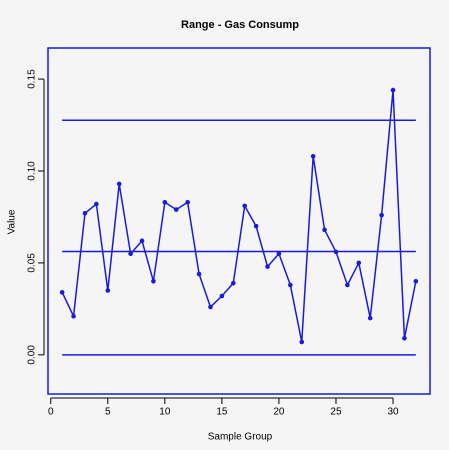 The image size is (449, 450). What do you see at coordinates (240, 437) in the screenshot?
I see `x-axis-label: Sample Group` at bounding box center [240, 437].